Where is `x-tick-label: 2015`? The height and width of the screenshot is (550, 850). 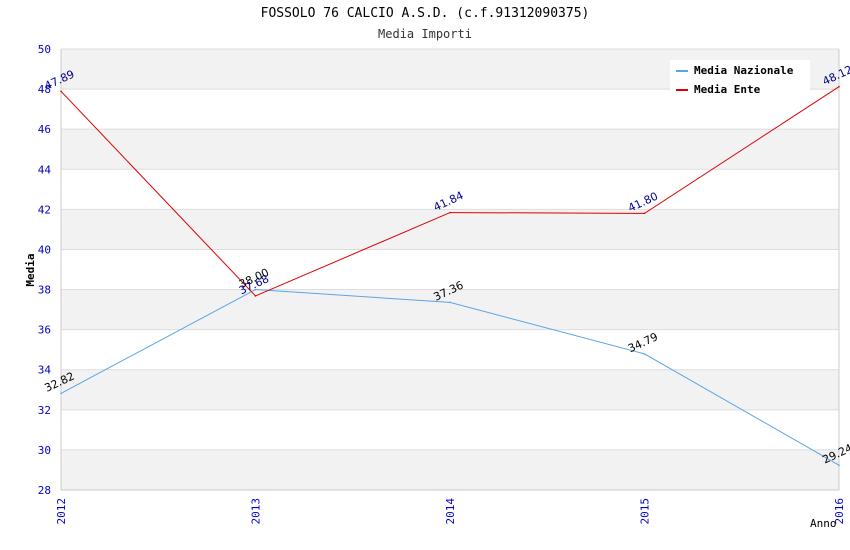 x-tick-label: 2015 is located at coordinates (645, 511).